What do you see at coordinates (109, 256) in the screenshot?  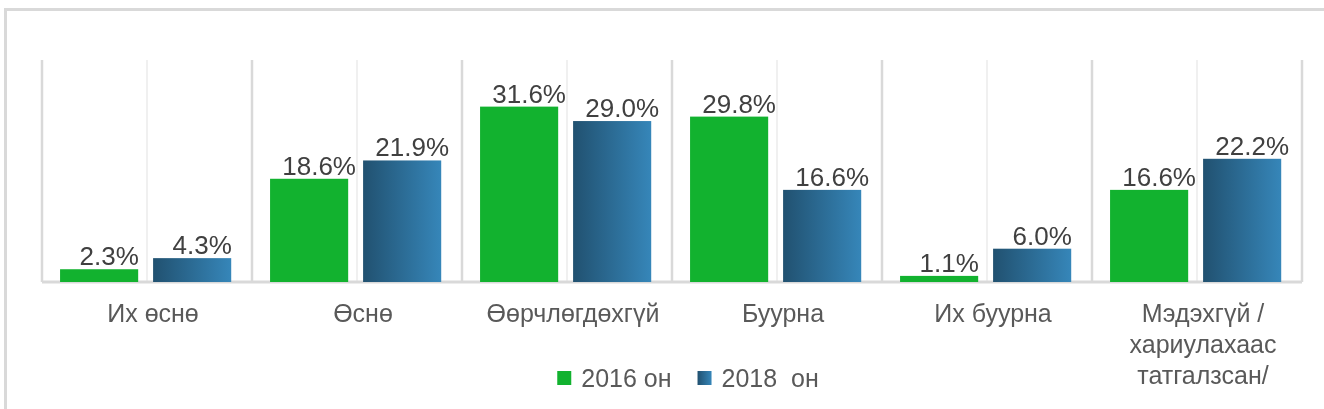 I see `data-label: 2.3%` at bounding box center [109, 256].